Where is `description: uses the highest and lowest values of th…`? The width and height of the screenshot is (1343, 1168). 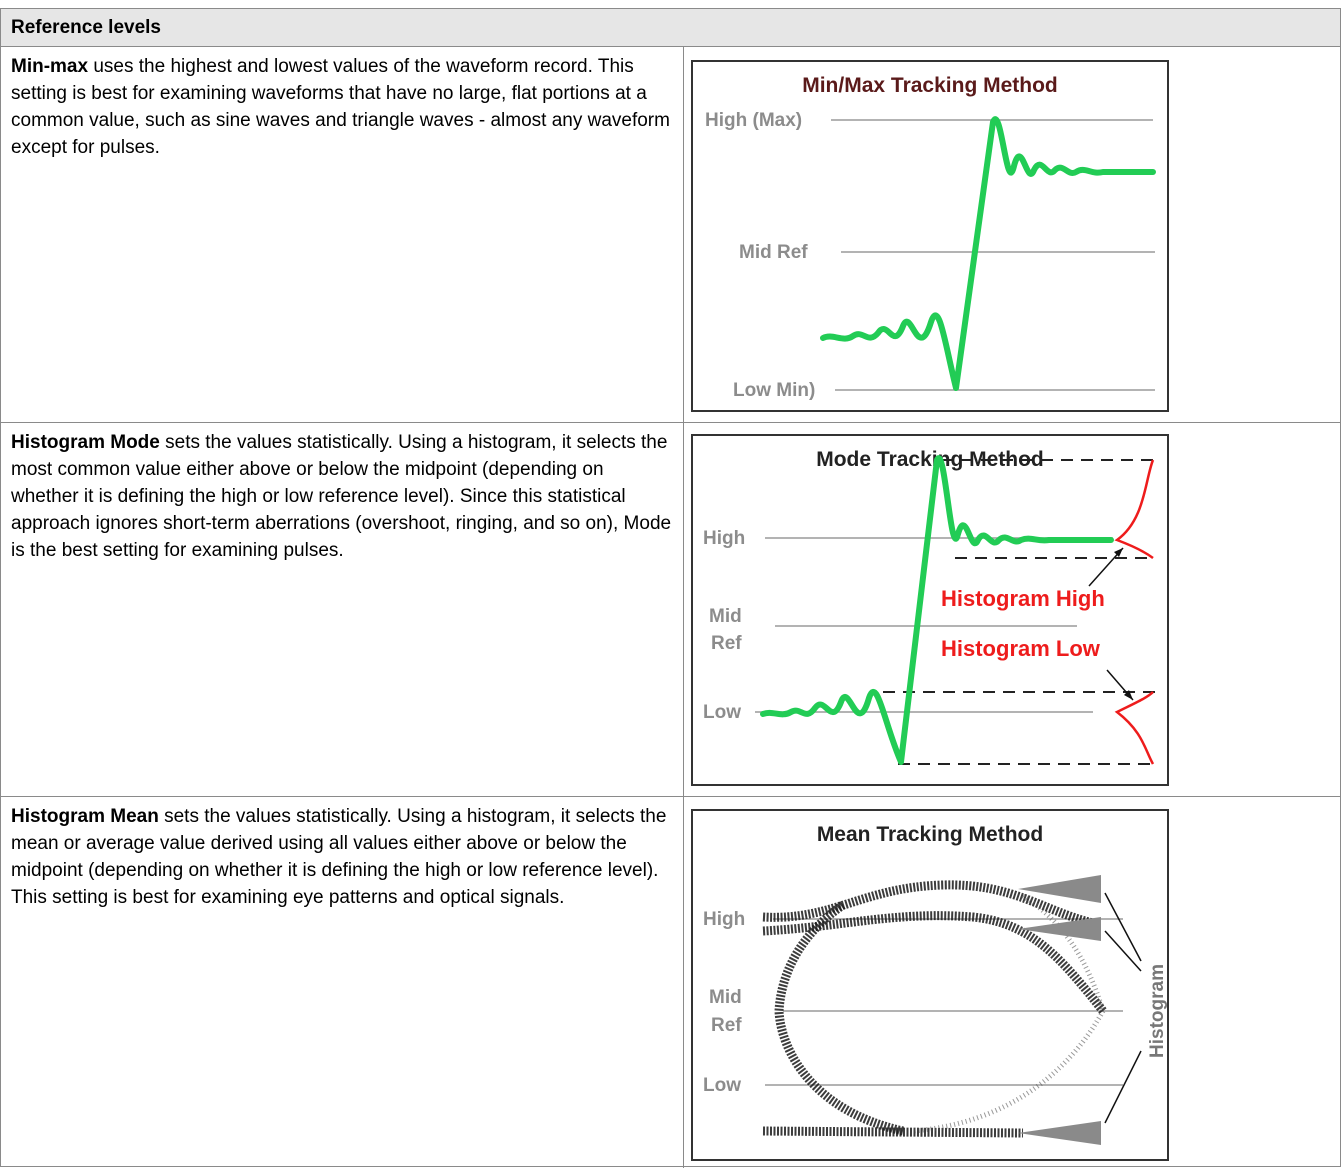 description: uses the highest and lowest values of th… is located at coordinates (340, 107).